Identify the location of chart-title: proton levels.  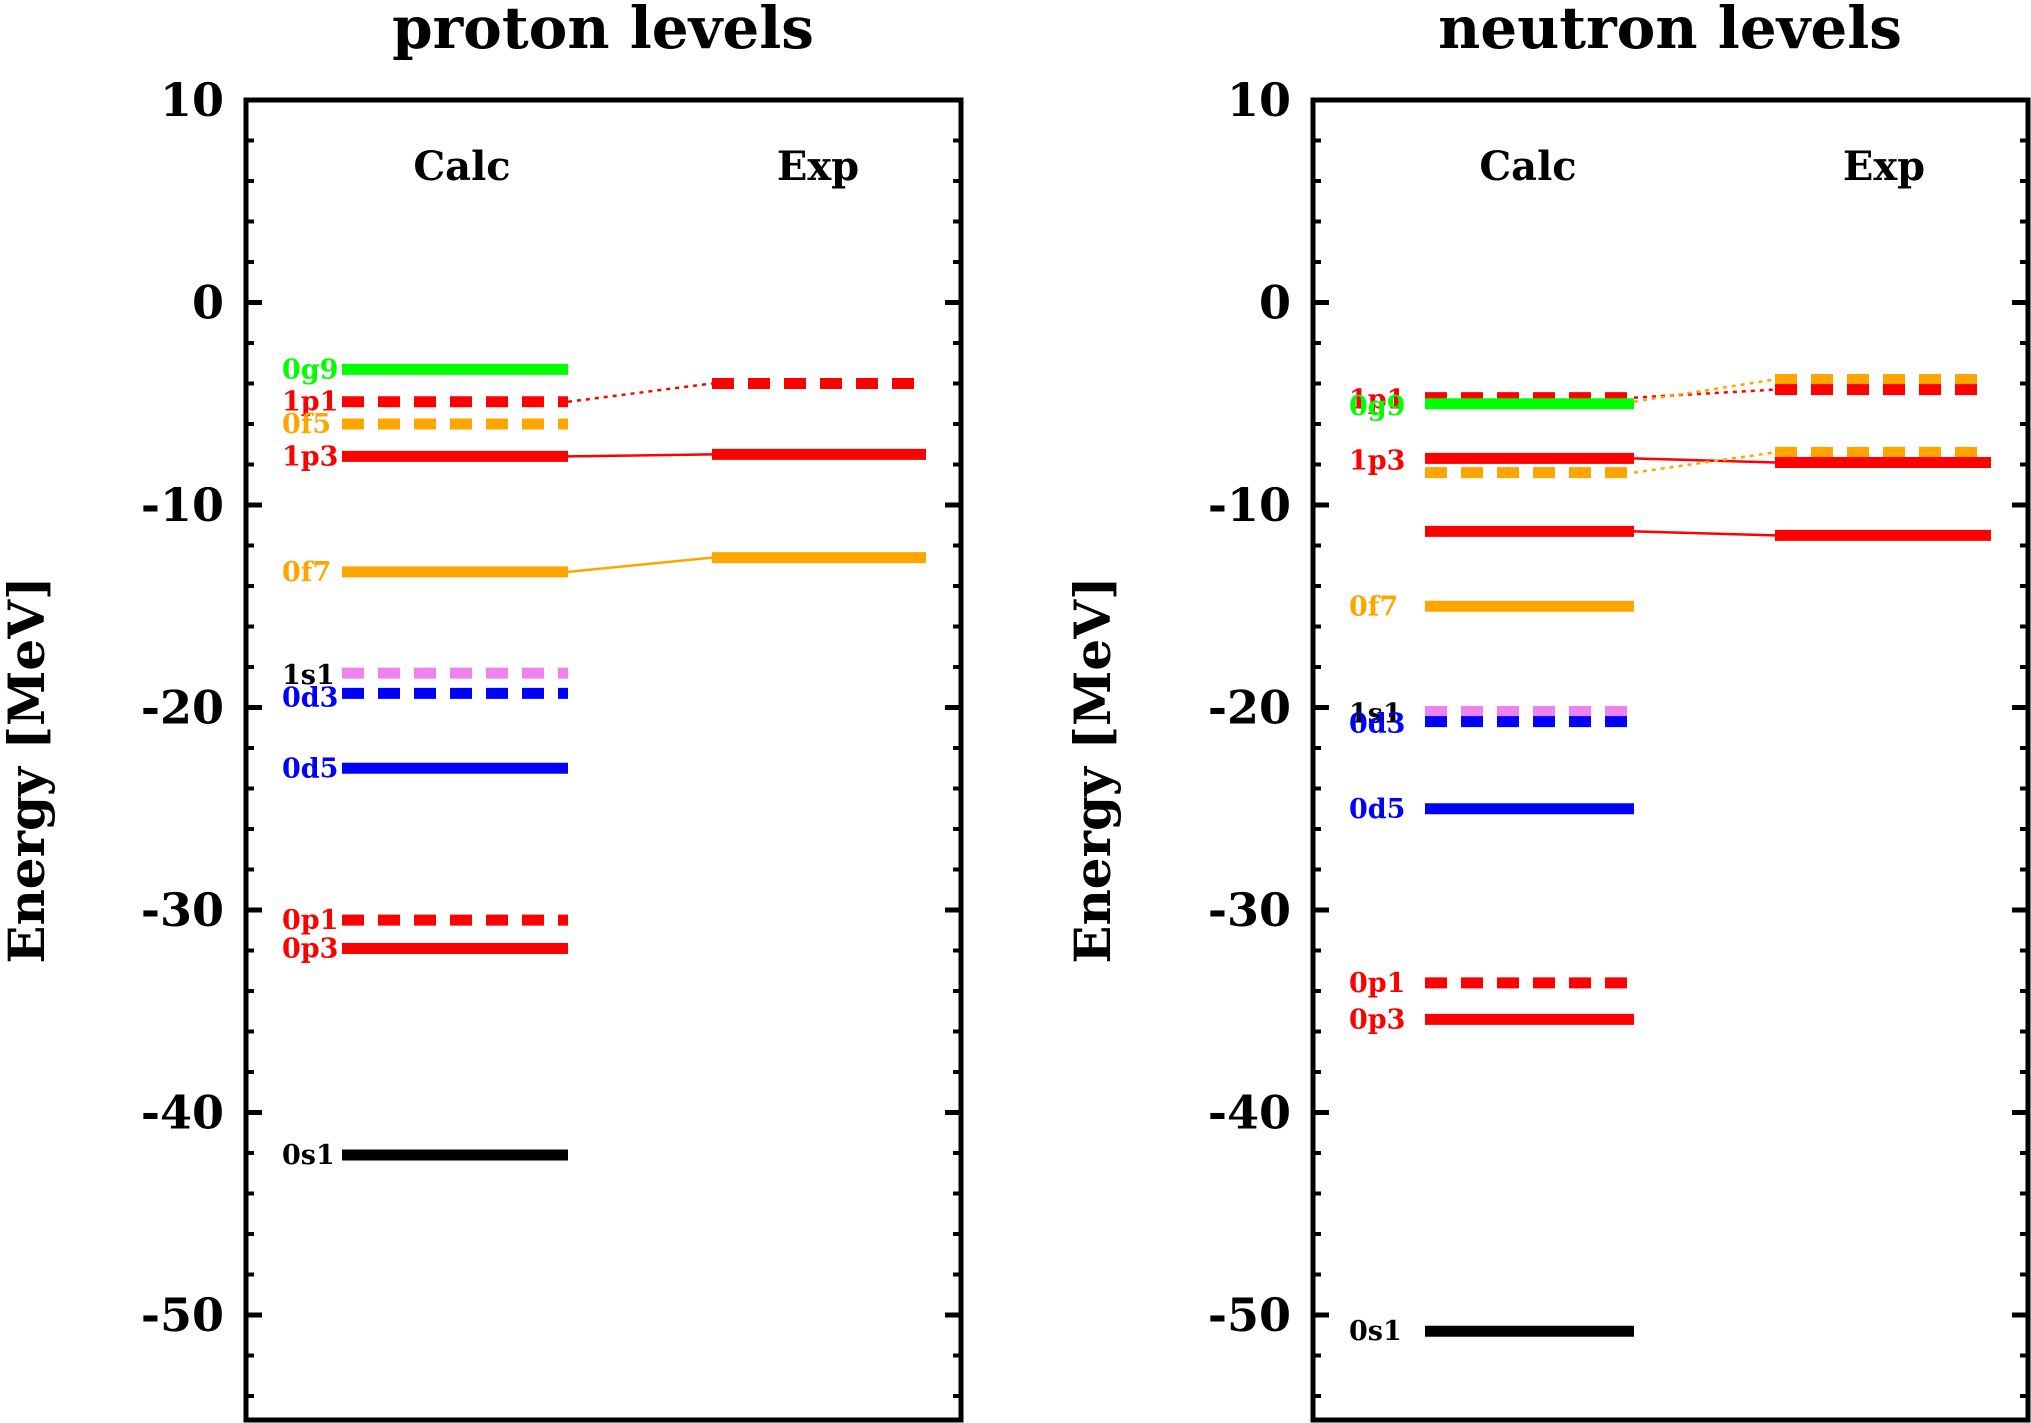
(603, 31).